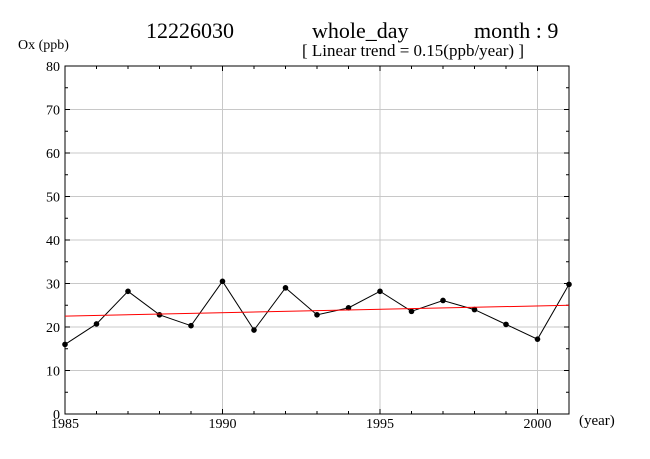 The image size is (650, 459). I want to click on x-tick-label: 2000, so click(538, 424).